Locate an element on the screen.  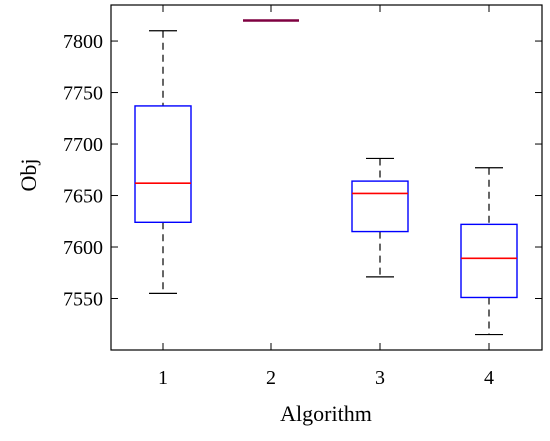
y-axis-label: Obj is located at coordinates (28, 175).